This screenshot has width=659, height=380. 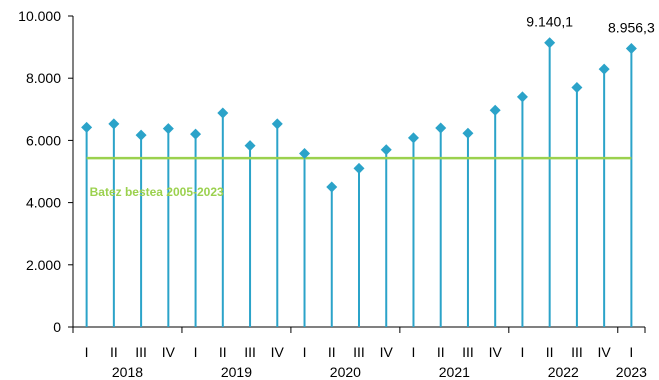 I want to click on year-label: 2019, so click(x=236, y=372).